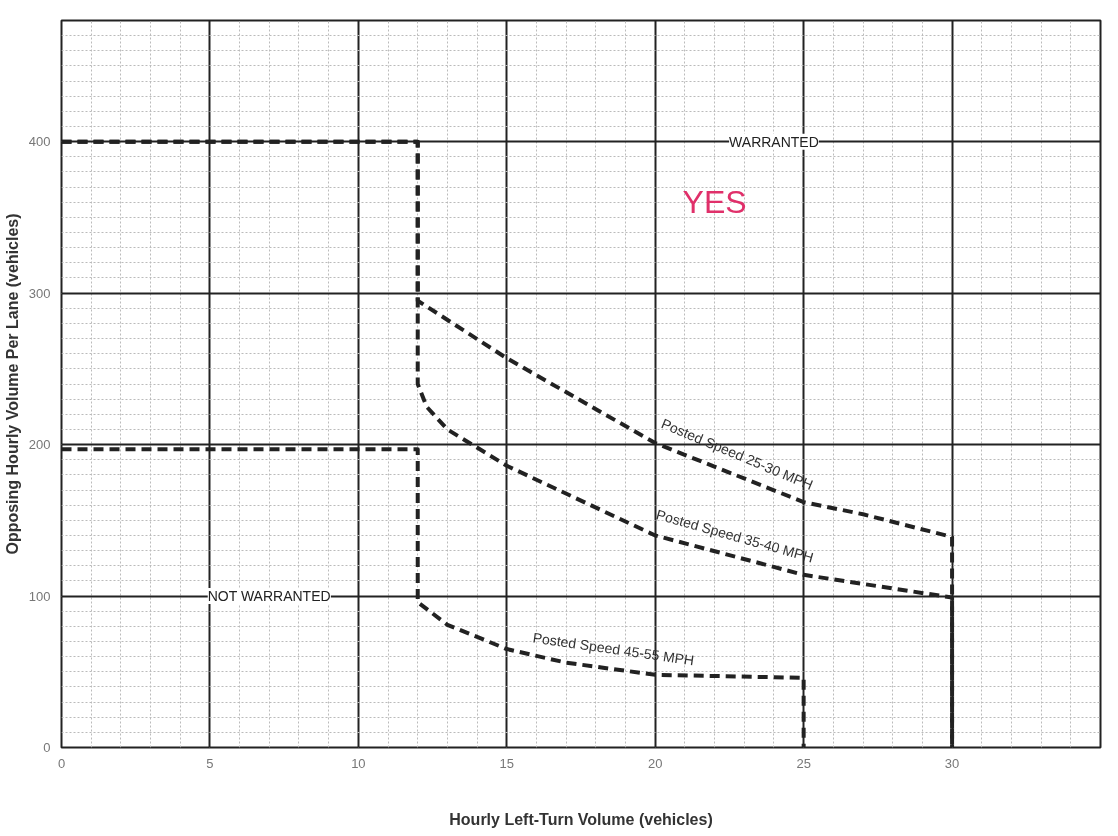  What do you see at coordinates (613, 649) in the screenshot?
I see `text: Posted Speed 45-55 MPH` at bounding box center [613, 649].